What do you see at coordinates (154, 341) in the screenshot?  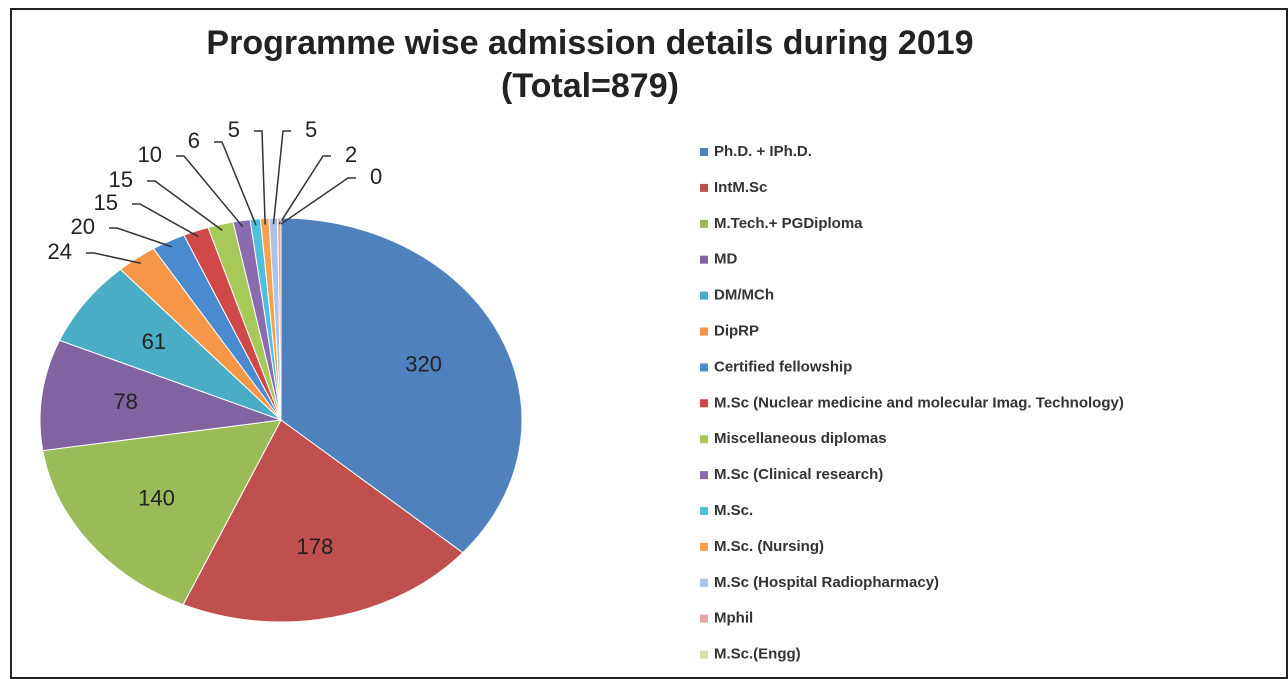 I see `data-label: 61` at bounding box center [154, 341].